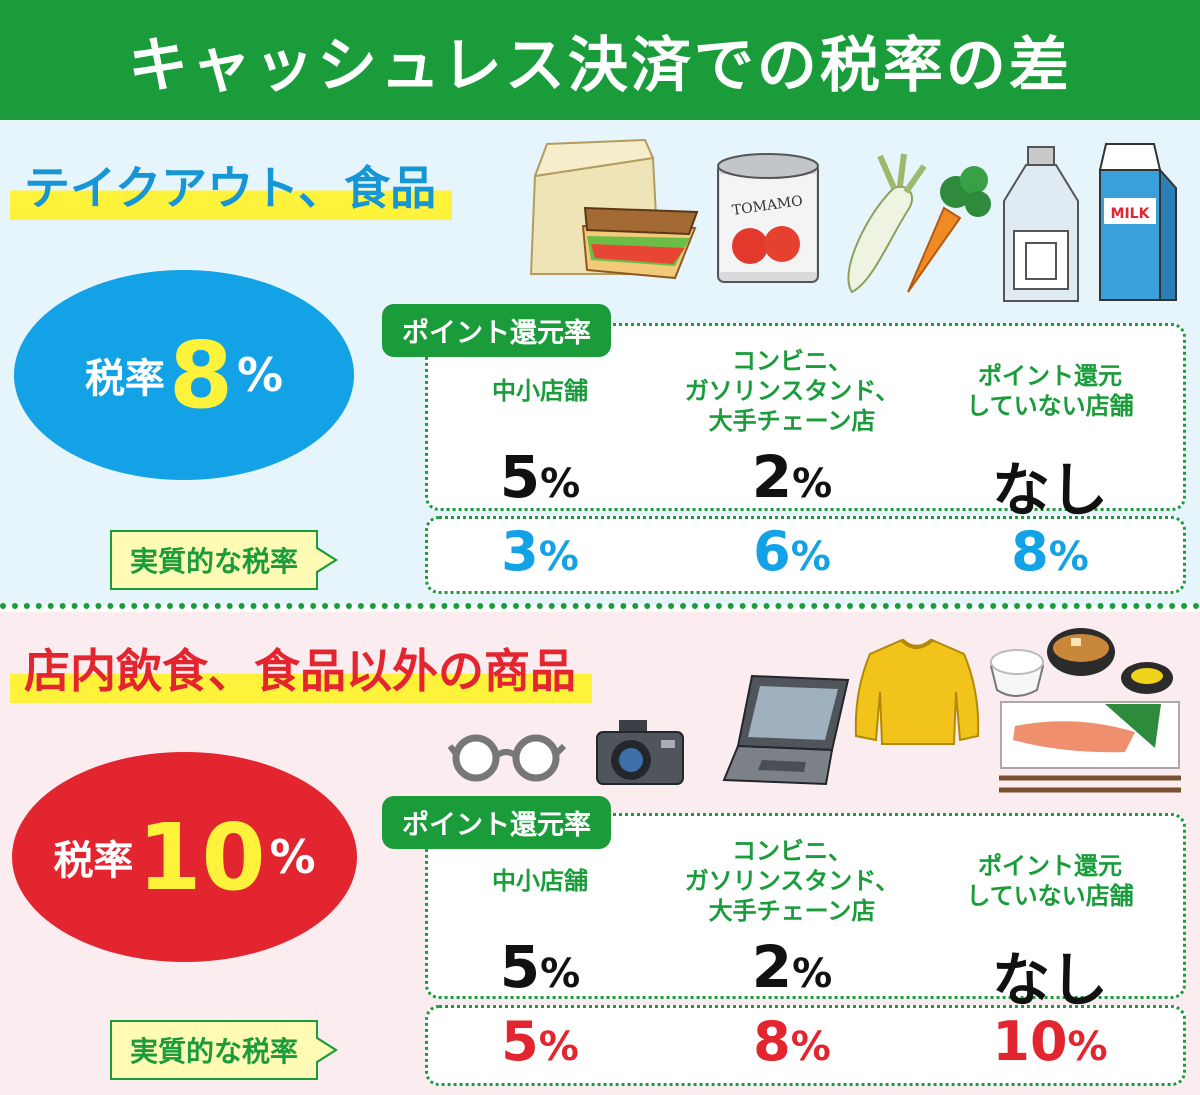  I want to click on glasses-icon, so click(507, 758).